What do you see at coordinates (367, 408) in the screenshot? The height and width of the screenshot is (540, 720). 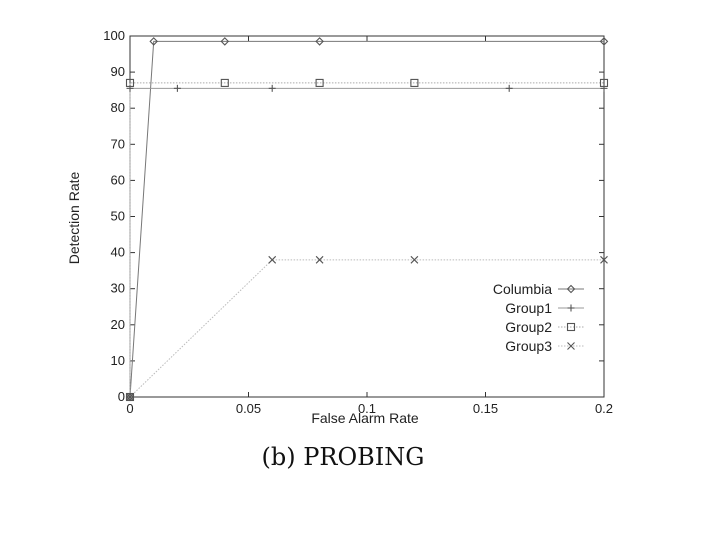 I see `x-tick-label: 0.1` at bounding box center [367, 408].